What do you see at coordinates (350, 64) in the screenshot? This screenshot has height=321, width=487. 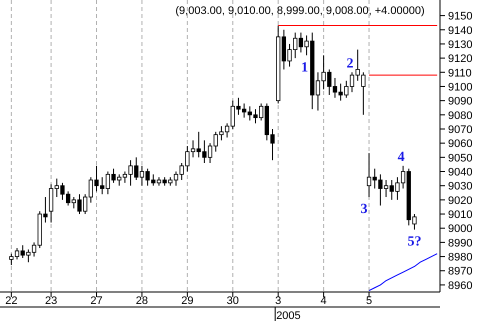 I see `annotation: 2` at bounding box center [350, 64].